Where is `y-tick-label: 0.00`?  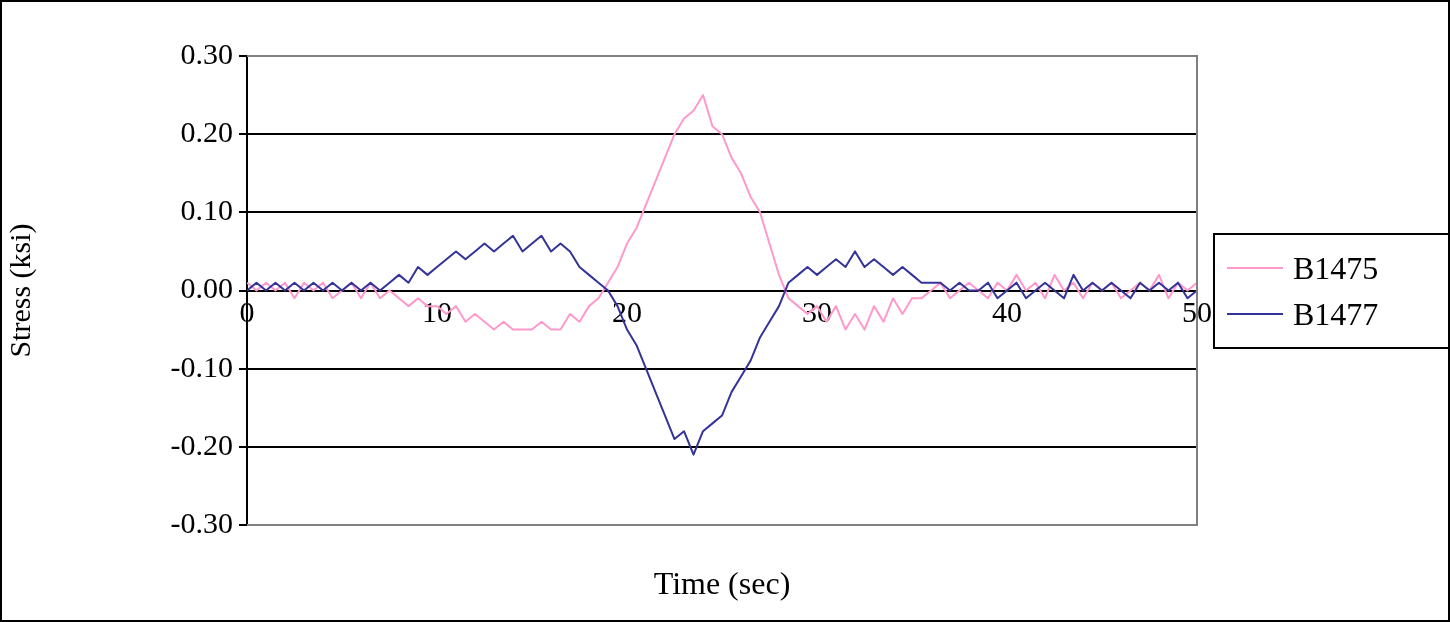
y-tick-label: 0.00 is located at coordinates (206, 288).